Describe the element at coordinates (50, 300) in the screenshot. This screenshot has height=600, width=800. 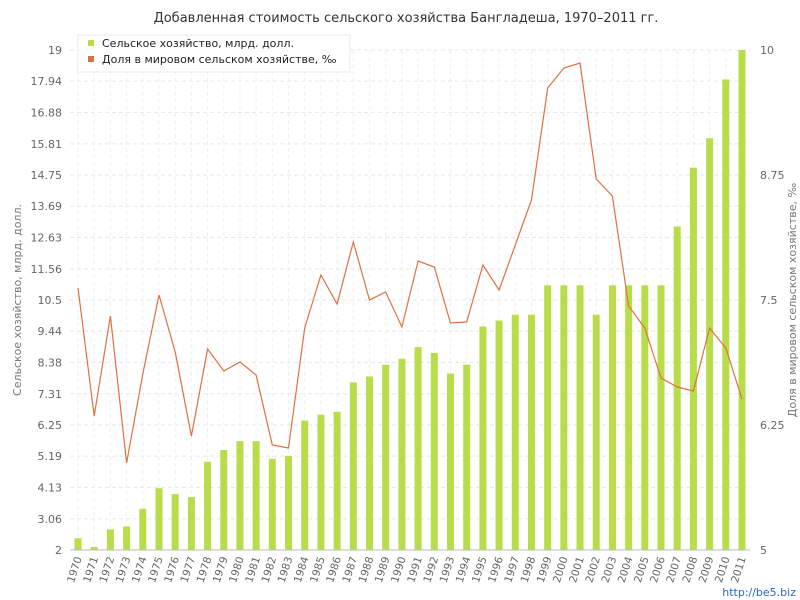
I see `y-tick-label-left: 10.5` at that location.